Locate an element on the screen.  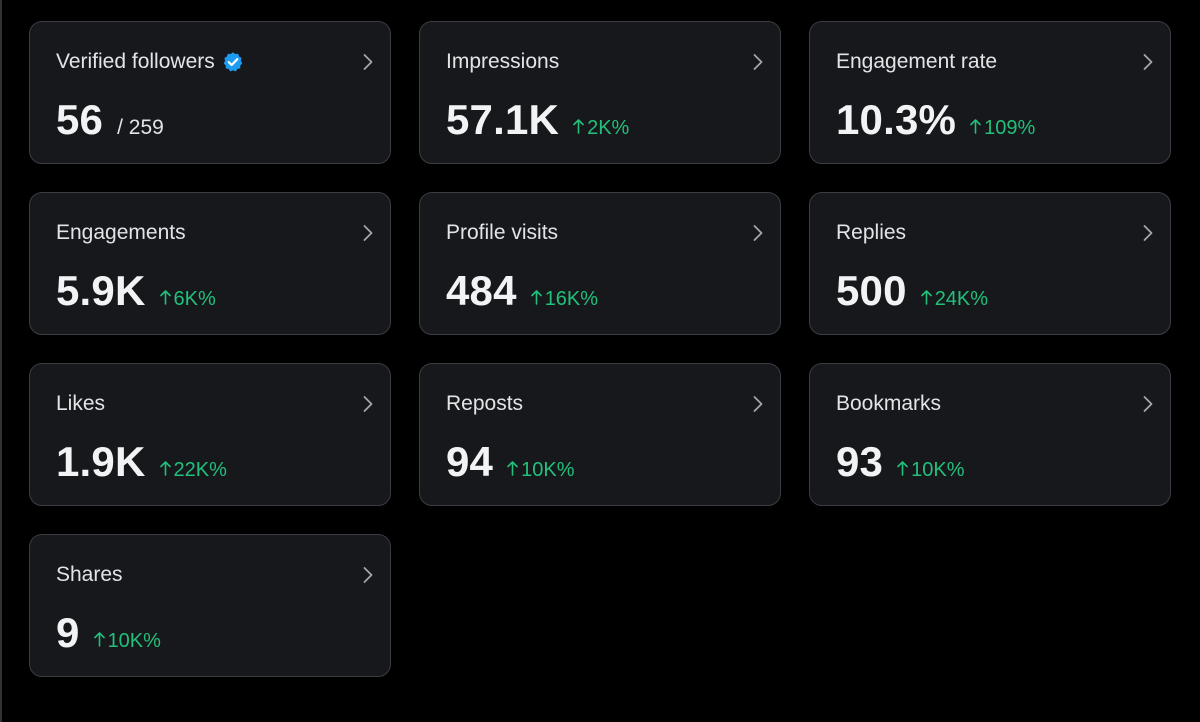
metric-value: 484 is located at coordinates (481, 290).